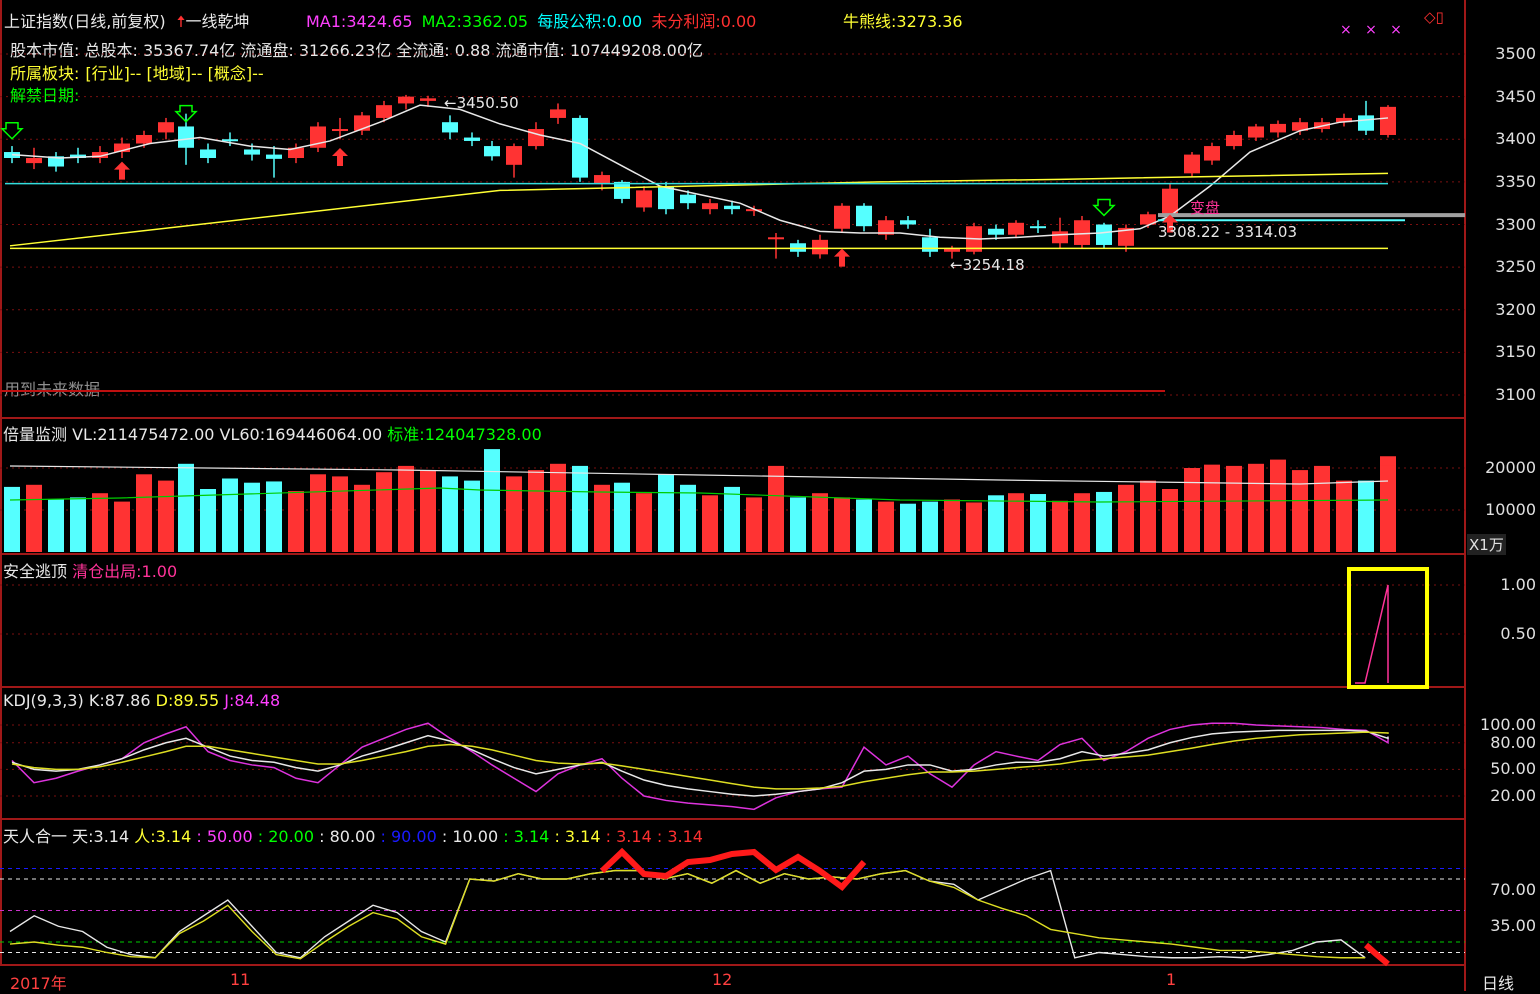  I want to click on undist-value: 0.00, so click(738, 21).